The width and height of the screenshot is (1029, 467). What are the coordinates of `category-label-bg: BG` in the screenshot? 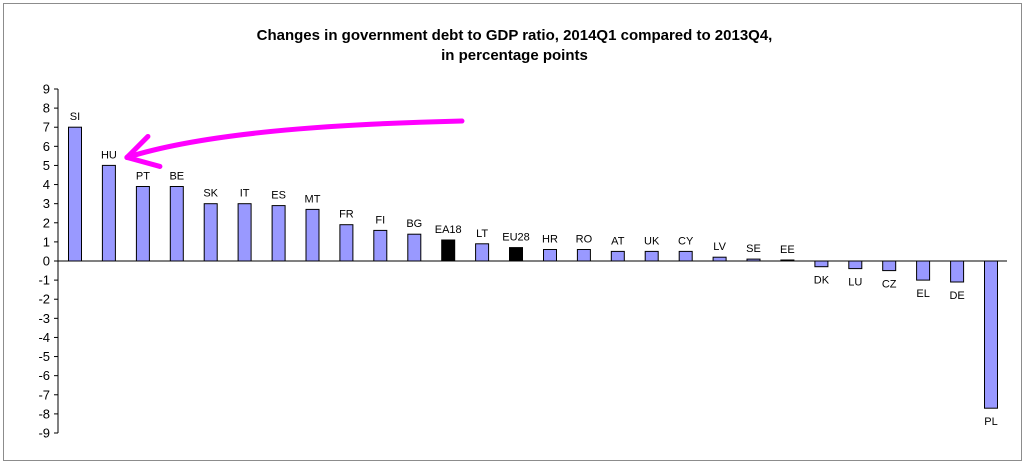 It's located at (414, 224).